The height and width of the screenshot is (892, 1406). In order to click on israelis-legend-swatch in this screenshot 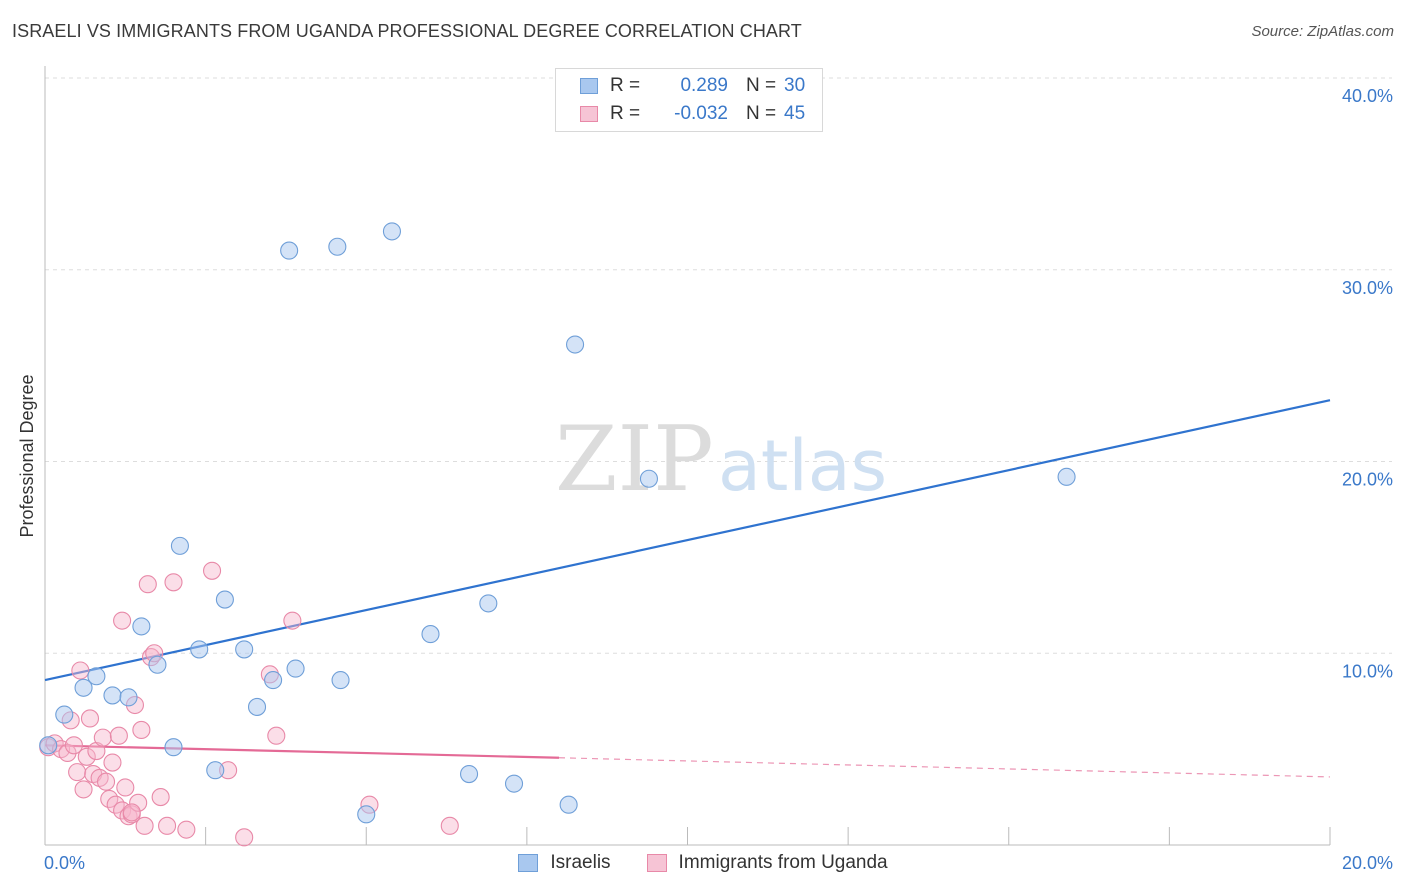, I will do `click(528, 863)`.